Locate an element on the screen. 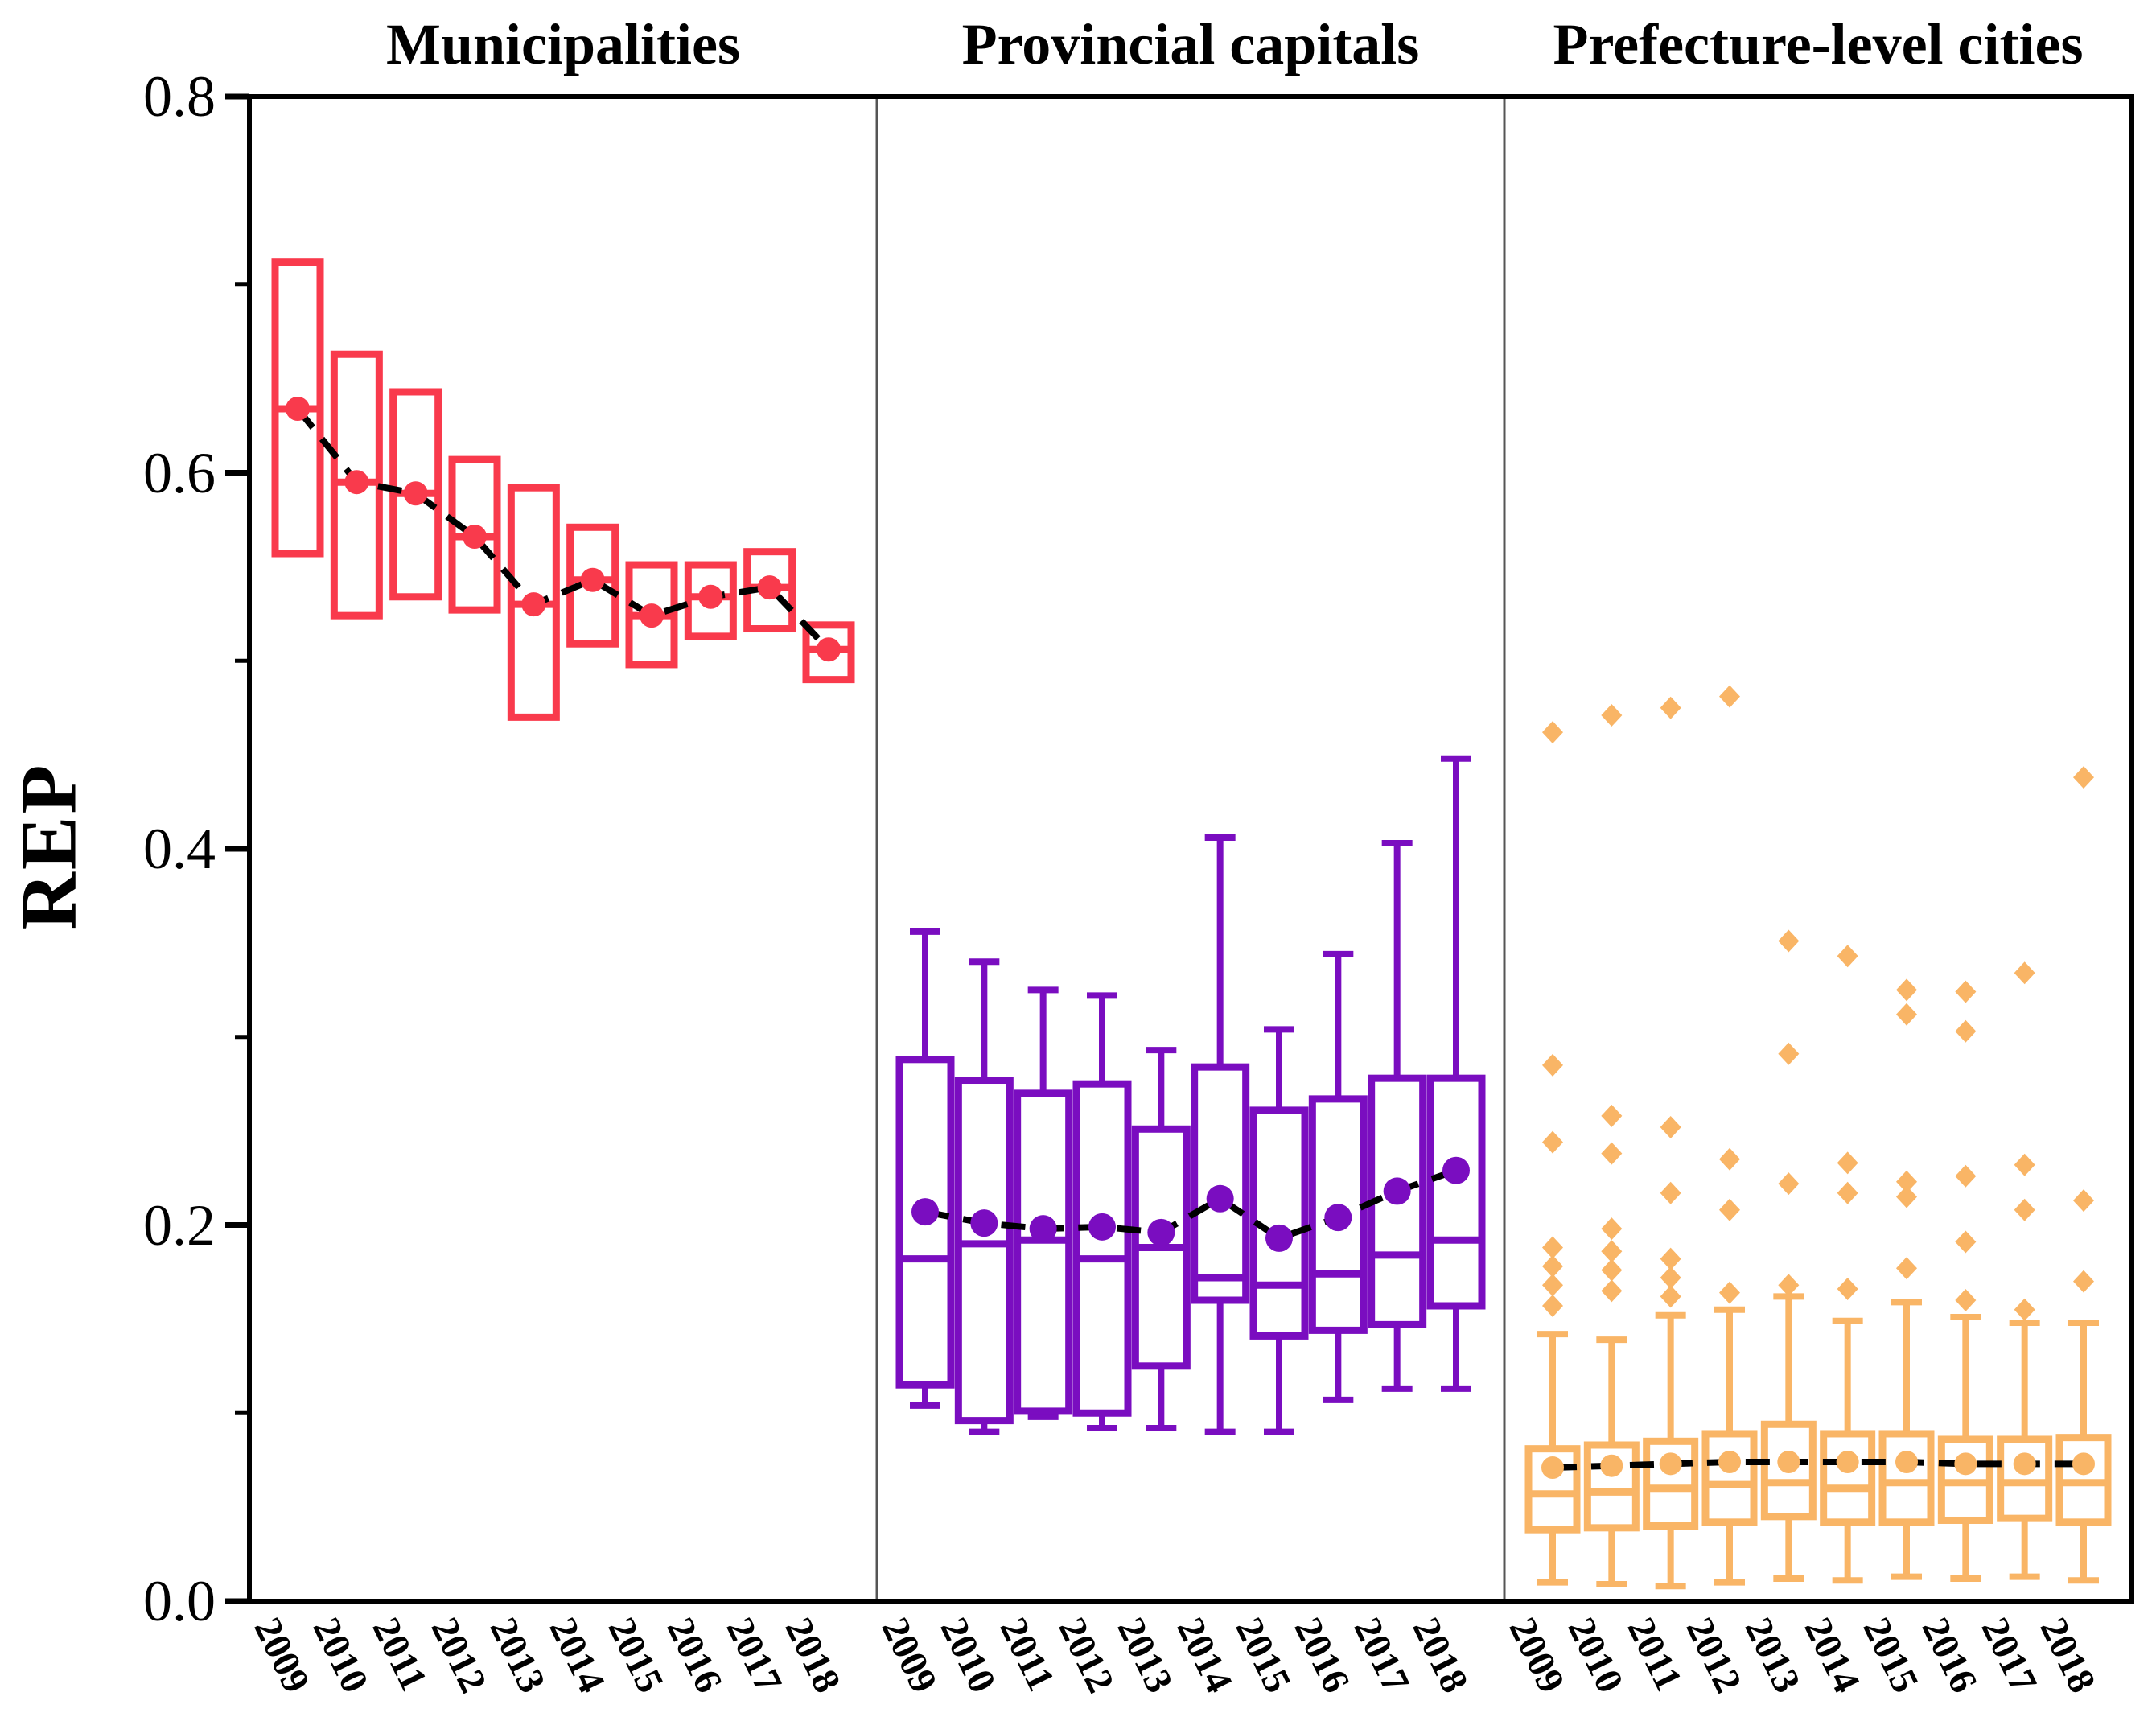 This screenshot has width=2156, height=1717. y-tick-label: 0.0 is located at coordinates (179, 1601).